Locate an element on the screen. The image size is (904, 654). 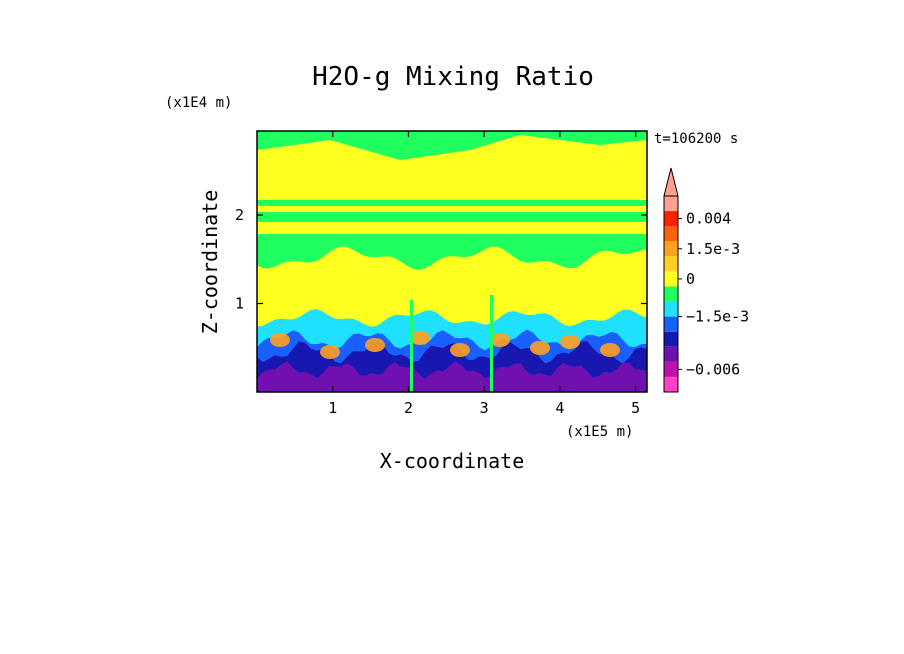
colorbar-arrow is located at coordinates (671, 182).